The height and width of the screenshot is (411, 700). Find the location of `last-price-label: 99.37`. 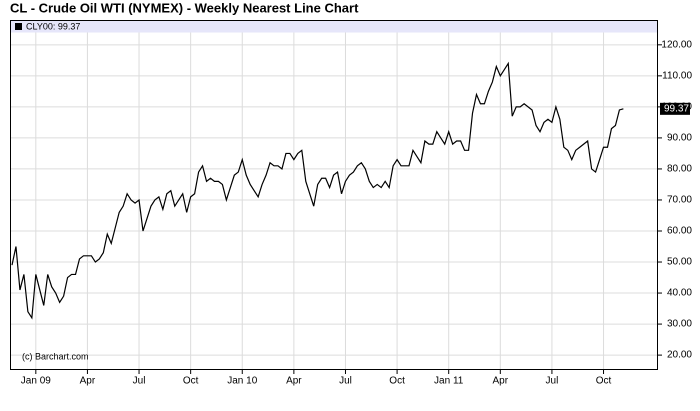

last-price-label: 99.37 is located at coordinates (676, 108).